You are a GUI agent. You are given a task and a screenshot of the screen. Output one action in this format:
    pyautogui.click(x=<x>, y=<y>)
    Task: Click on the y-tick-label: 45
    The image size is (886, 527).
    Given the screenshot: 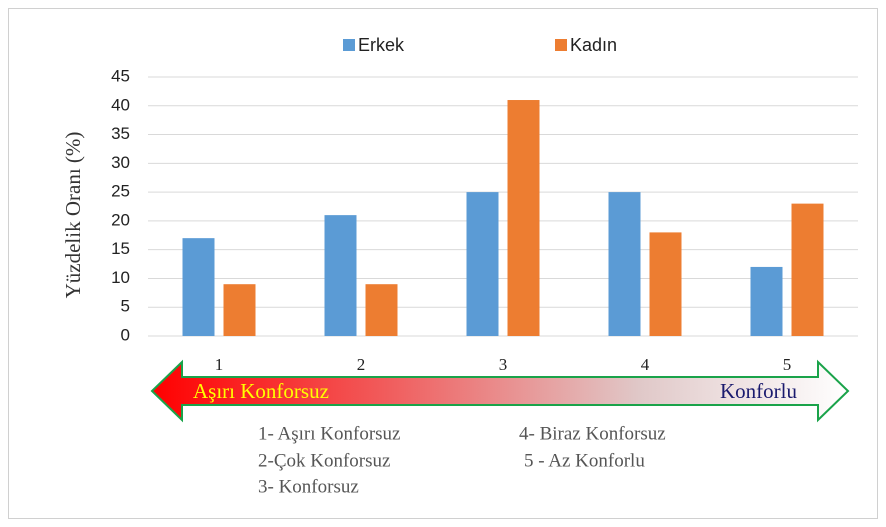 What is the action you would take?
    pyautogui.click(x=120, y=75)
    